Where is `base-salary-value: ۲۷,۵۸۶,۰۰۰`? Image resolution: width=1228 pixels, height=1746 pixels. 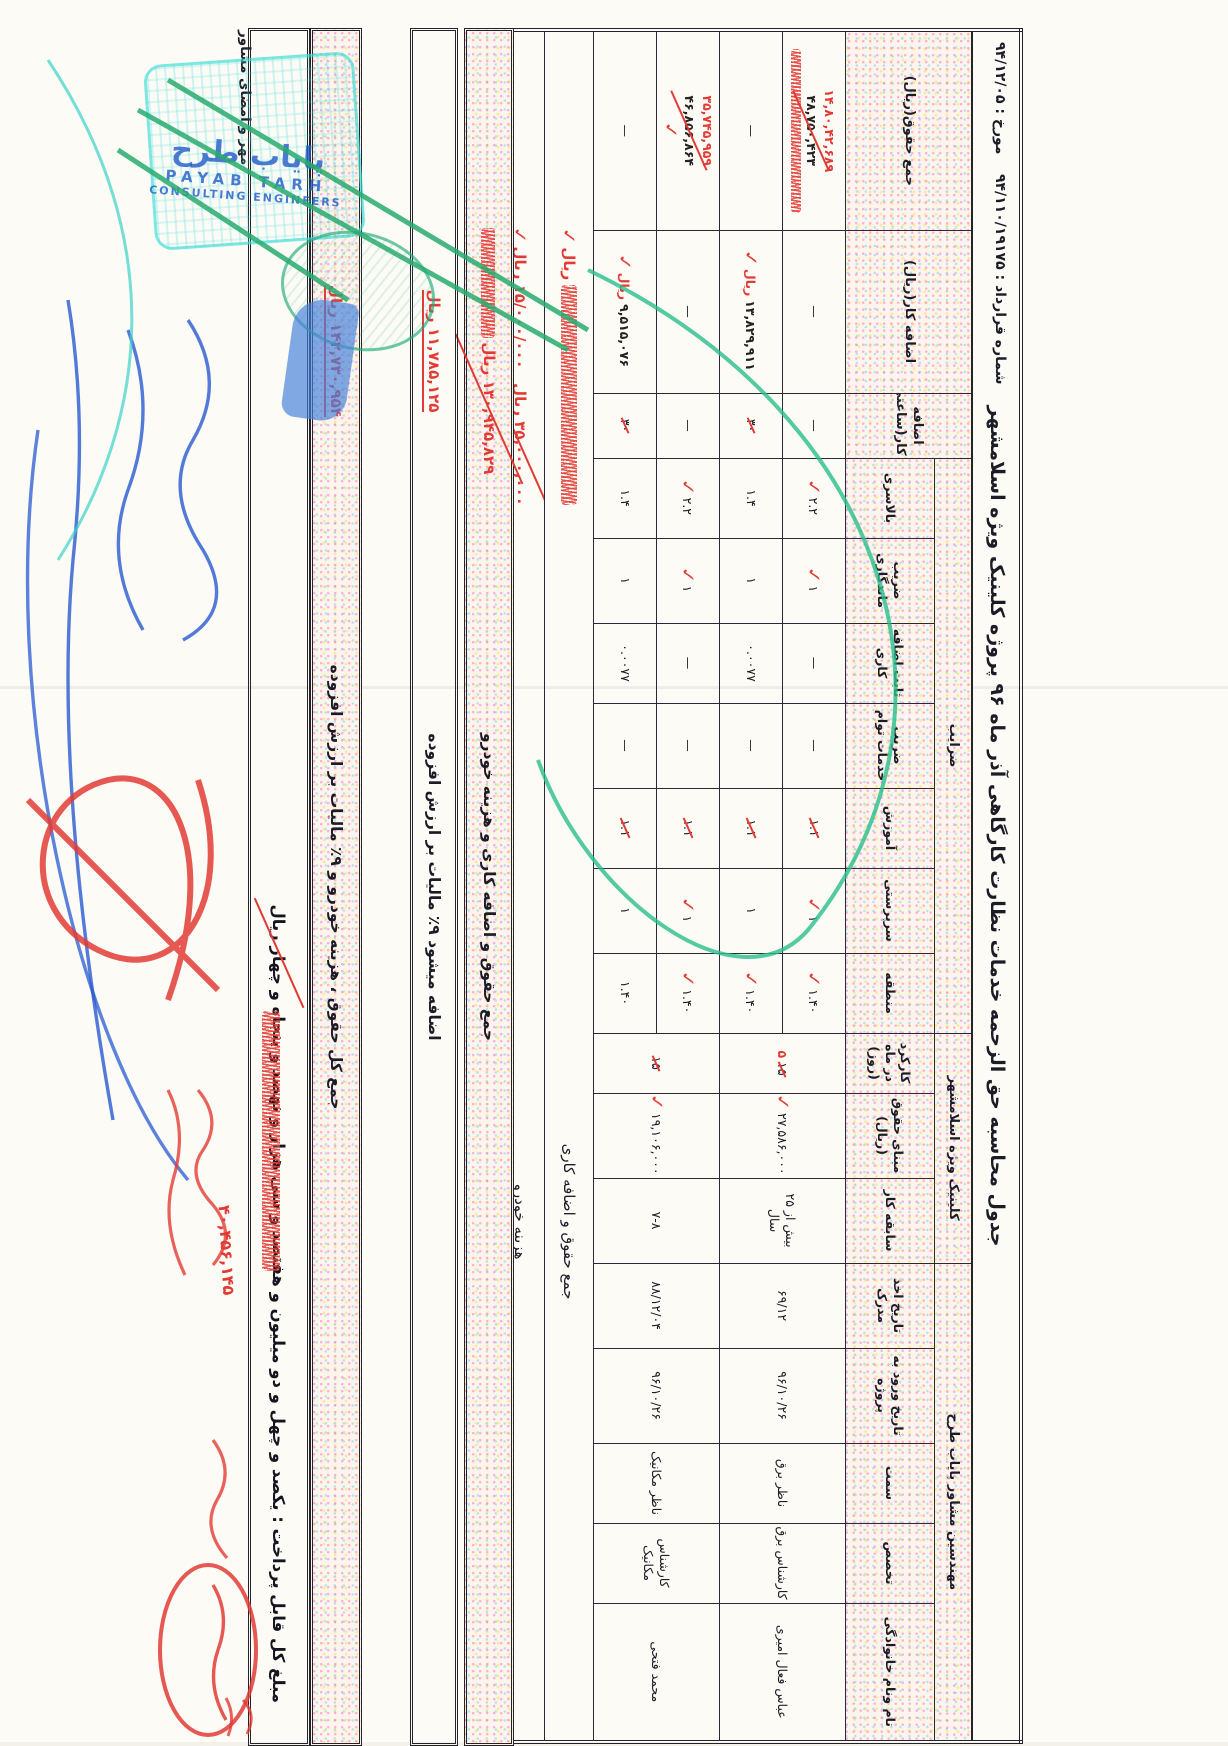 base-salary-value: ۲۷,۵۸۶,۰۰۰ is located at coordinates (782, 1143).